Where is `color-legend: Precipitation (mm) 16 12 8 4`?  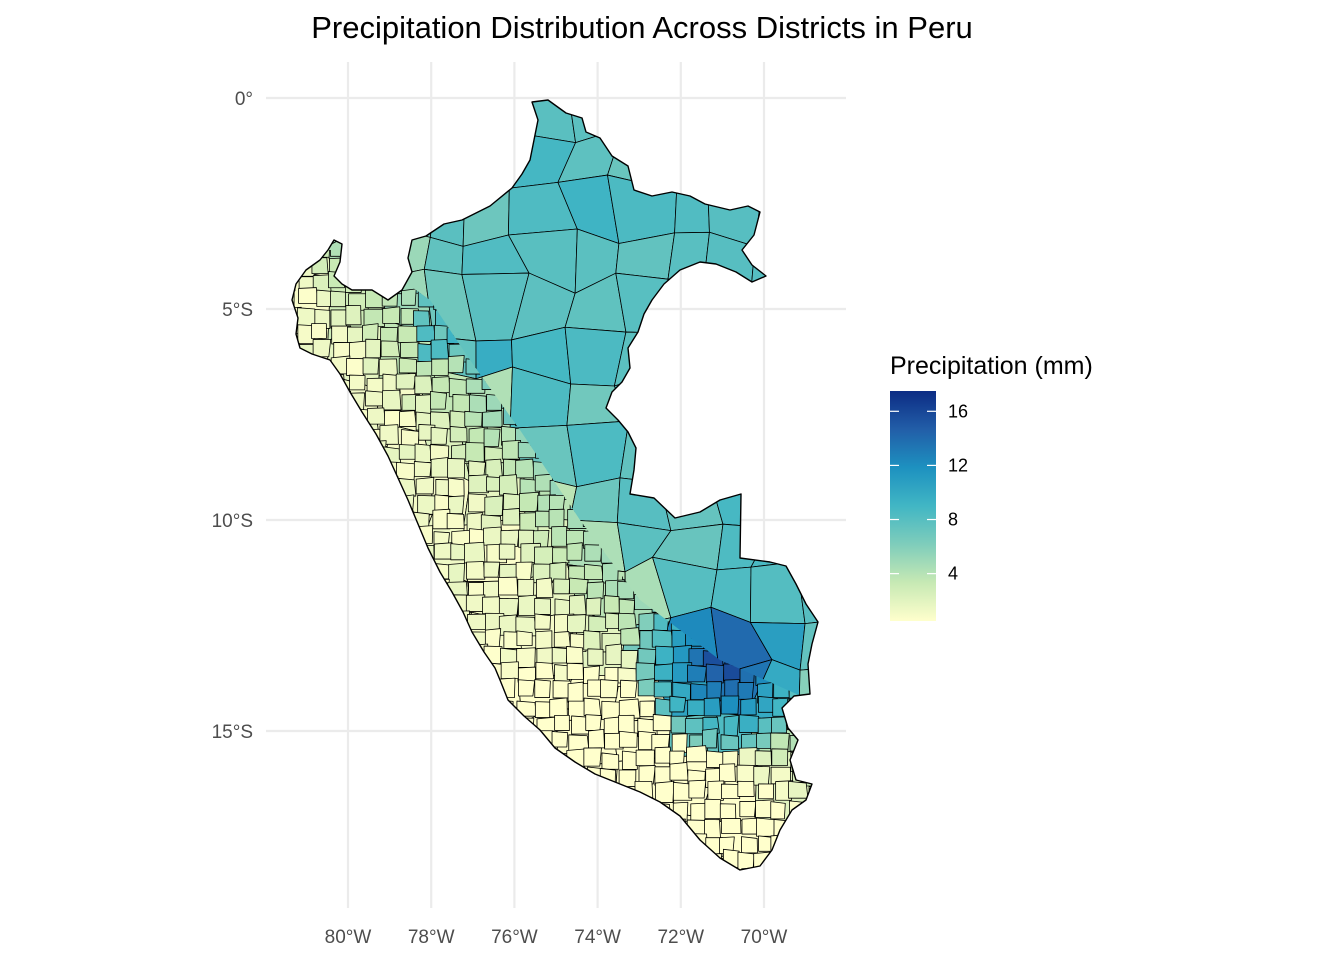
color-legend: Precipitation (mm) 16 12 8 4 is located at coordinates (991, 486).